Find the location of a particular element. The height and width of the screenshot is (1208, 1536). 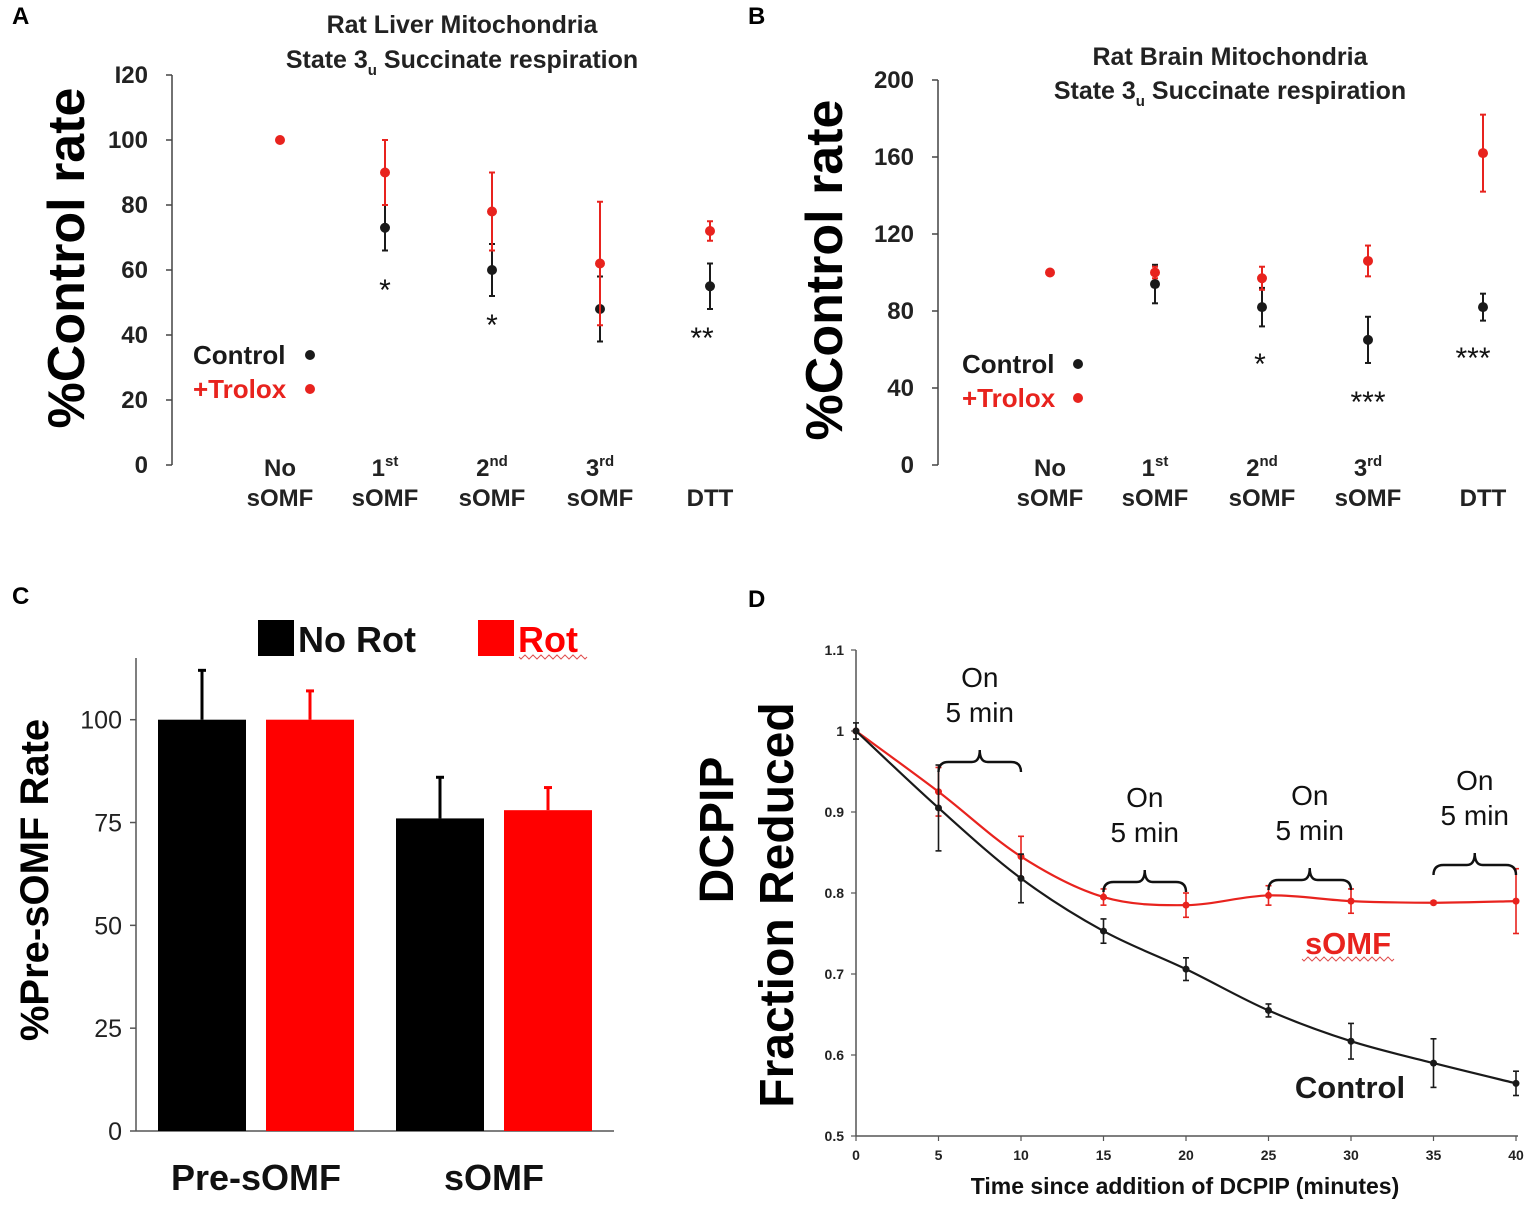

chart-d-ylabel-line1: DCPIP is located at coordinates (717, 830).